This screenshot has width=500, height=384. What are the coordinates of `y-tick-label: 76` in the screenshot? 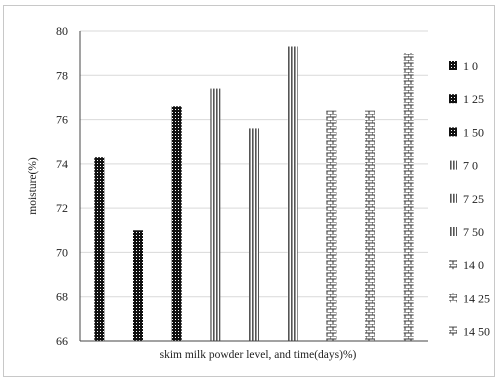 It's located at (62, 120).